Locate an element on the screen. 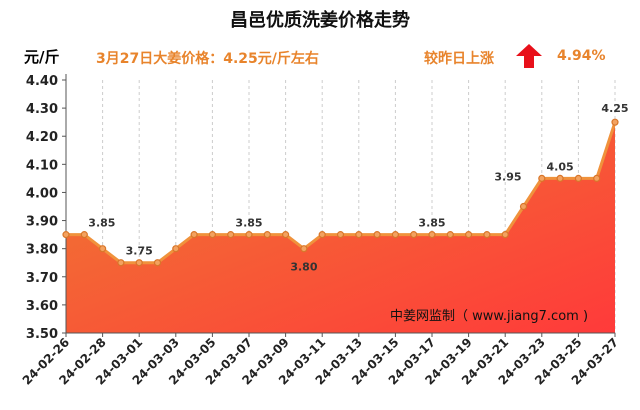  chart-title: 昌邑优质洗姜价格走势 is located at coordinates (320, 20).